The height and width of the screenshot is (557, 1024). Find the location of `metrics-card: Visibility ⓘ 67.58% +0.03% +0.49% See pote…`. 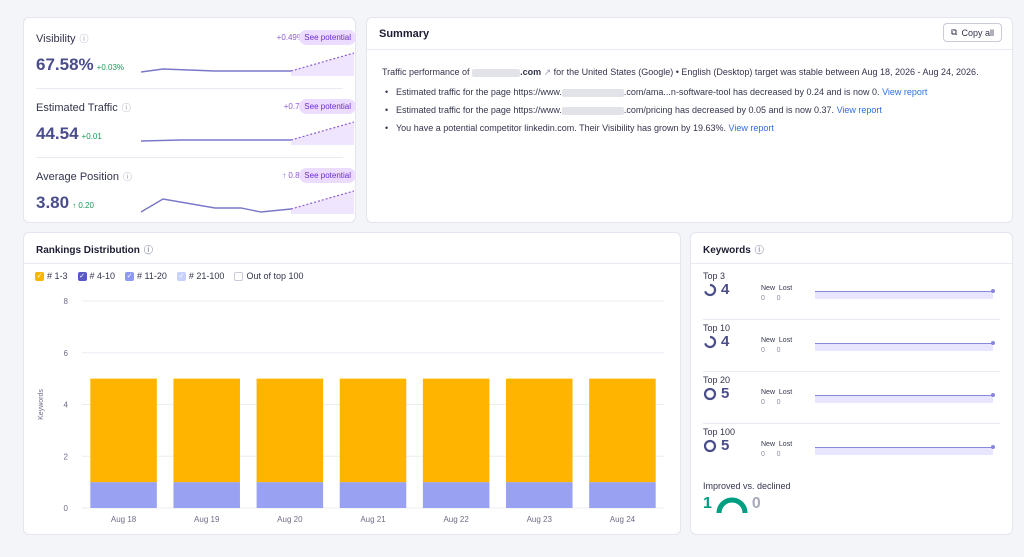

metrics-card: Visibility ⓘ 67.58% +0.03% +0.49% See pote… is located at coordinates (189, 120).